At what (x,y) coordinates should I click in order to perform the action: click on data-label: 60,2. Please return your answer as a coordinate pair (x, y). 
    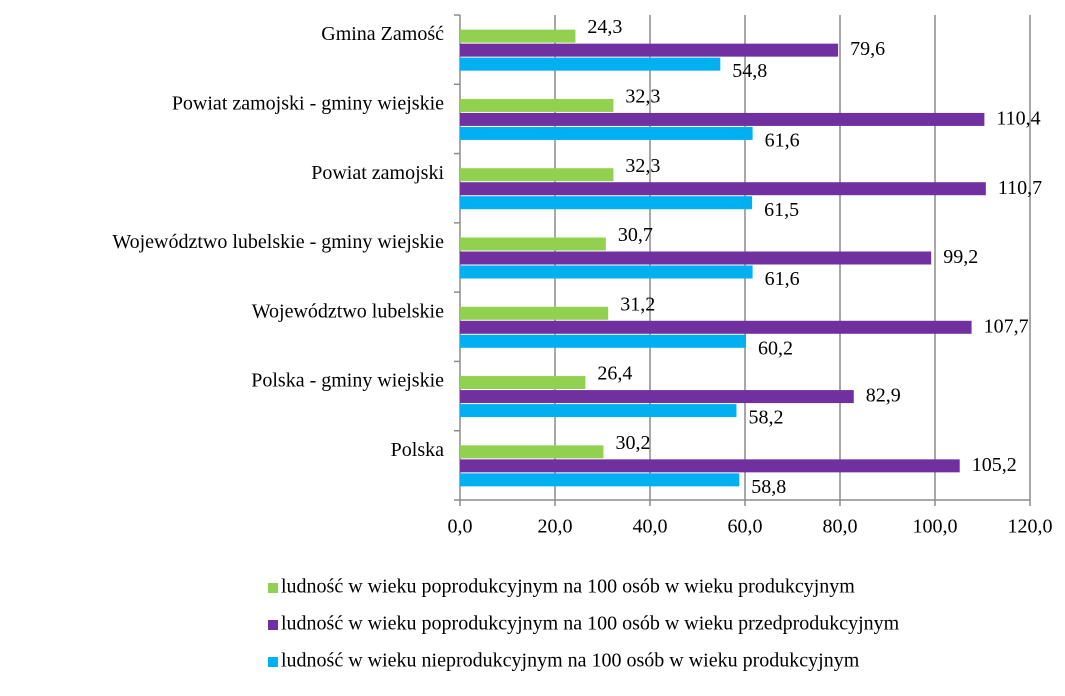
    Looking at the image, I should click on (775, 348).